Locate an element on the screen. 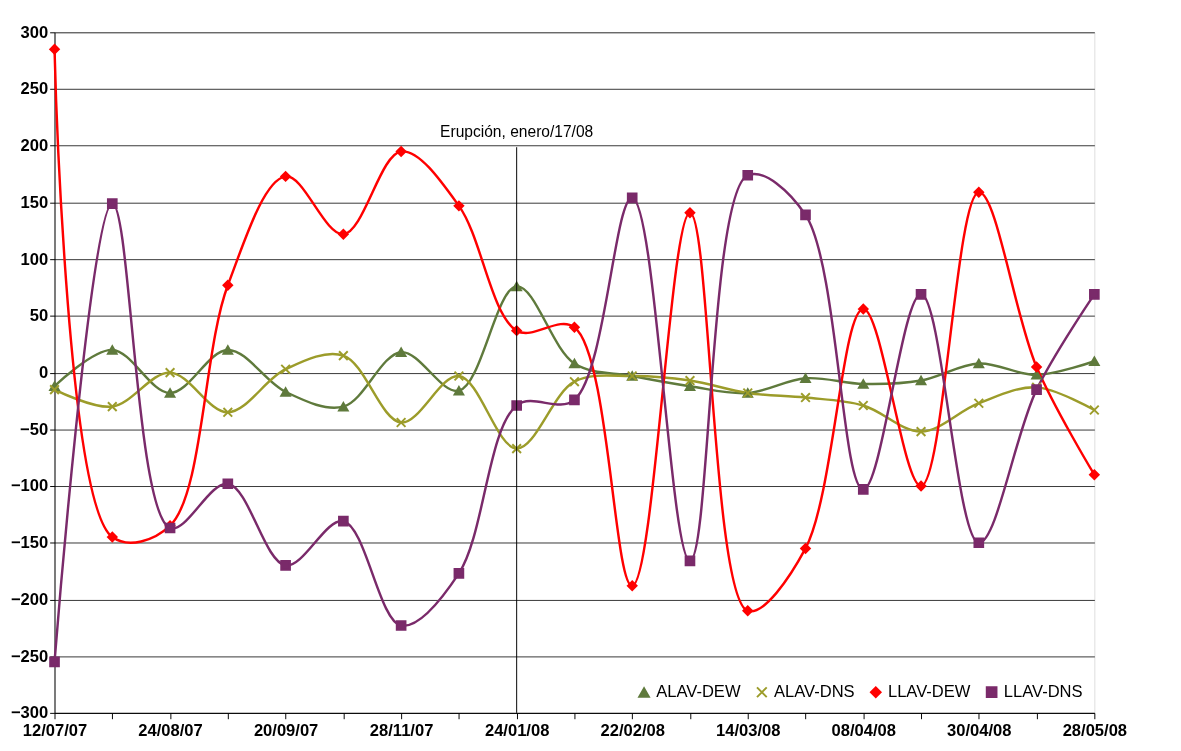 The width and height of the screenshot is (1181, 751). x-tick-label: 24/01/08 is located at coordinates (517, 730).